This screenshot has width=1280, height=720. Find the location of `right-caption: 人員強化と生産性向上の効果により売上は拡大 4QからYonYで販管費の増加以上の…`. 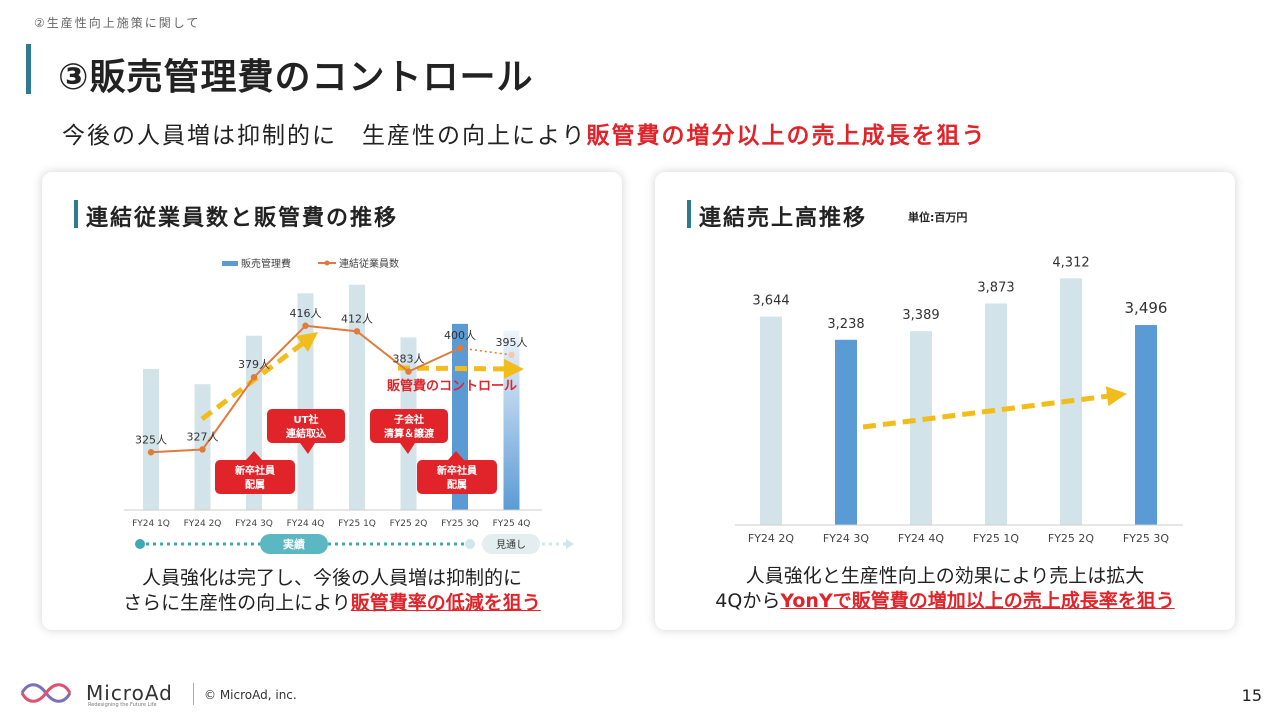

right-caption: 人員強化と生産性向上の効果により売上は拡大 4QからYonYで販管費の増加以上の… is located at coordinates (945, 589).